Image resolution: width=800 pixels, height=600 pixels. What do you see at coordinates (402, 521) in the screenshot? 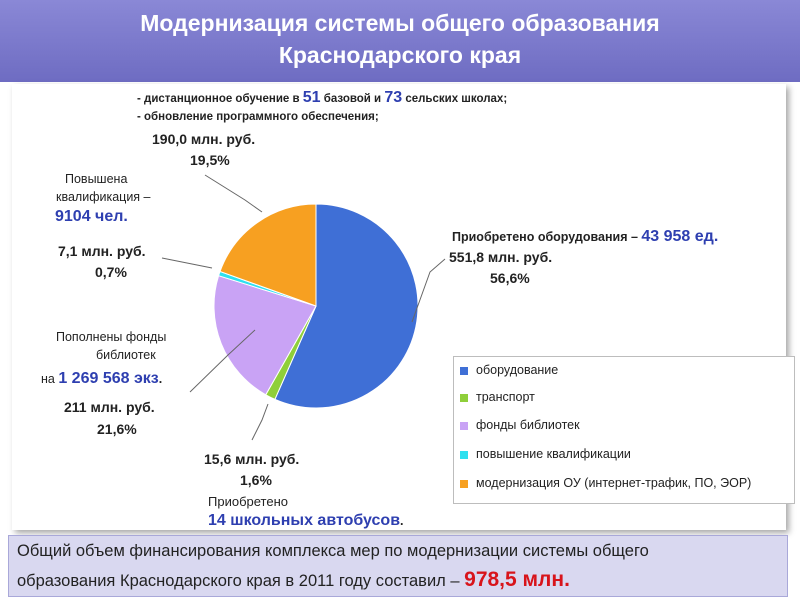
I see `buses-suffix: .` at bounding box center [402, 521].